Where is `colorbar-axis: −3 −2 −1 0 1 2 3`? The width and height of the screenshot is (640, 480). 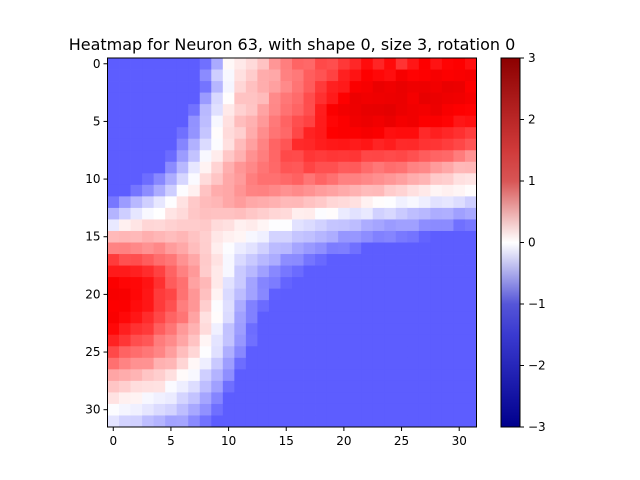 colorbar-axis: −3 −2 −1 0 1 2 3 is located at coordinates (533, 242).